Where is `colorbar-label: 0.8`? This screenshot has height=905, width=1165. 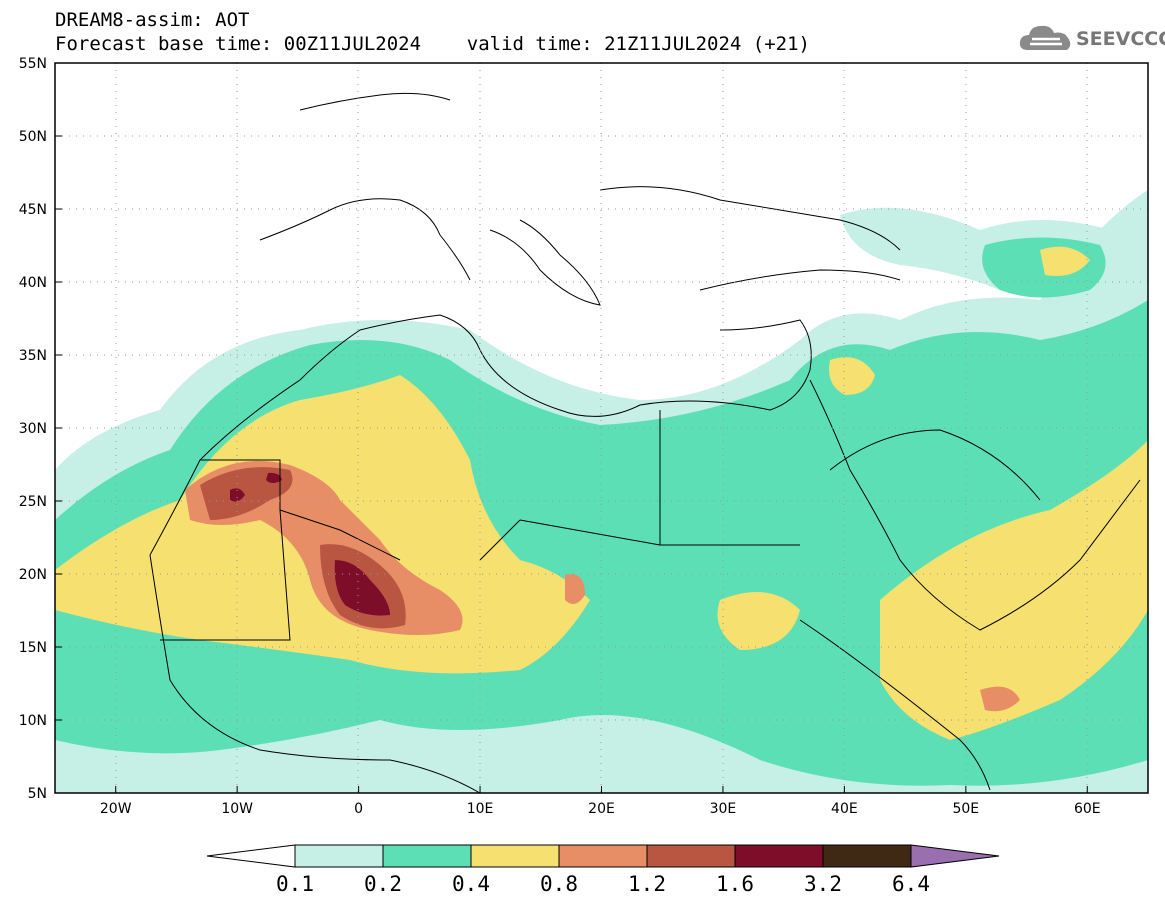
colorbar-label: 0.8 is located at coordinates (559, 884).